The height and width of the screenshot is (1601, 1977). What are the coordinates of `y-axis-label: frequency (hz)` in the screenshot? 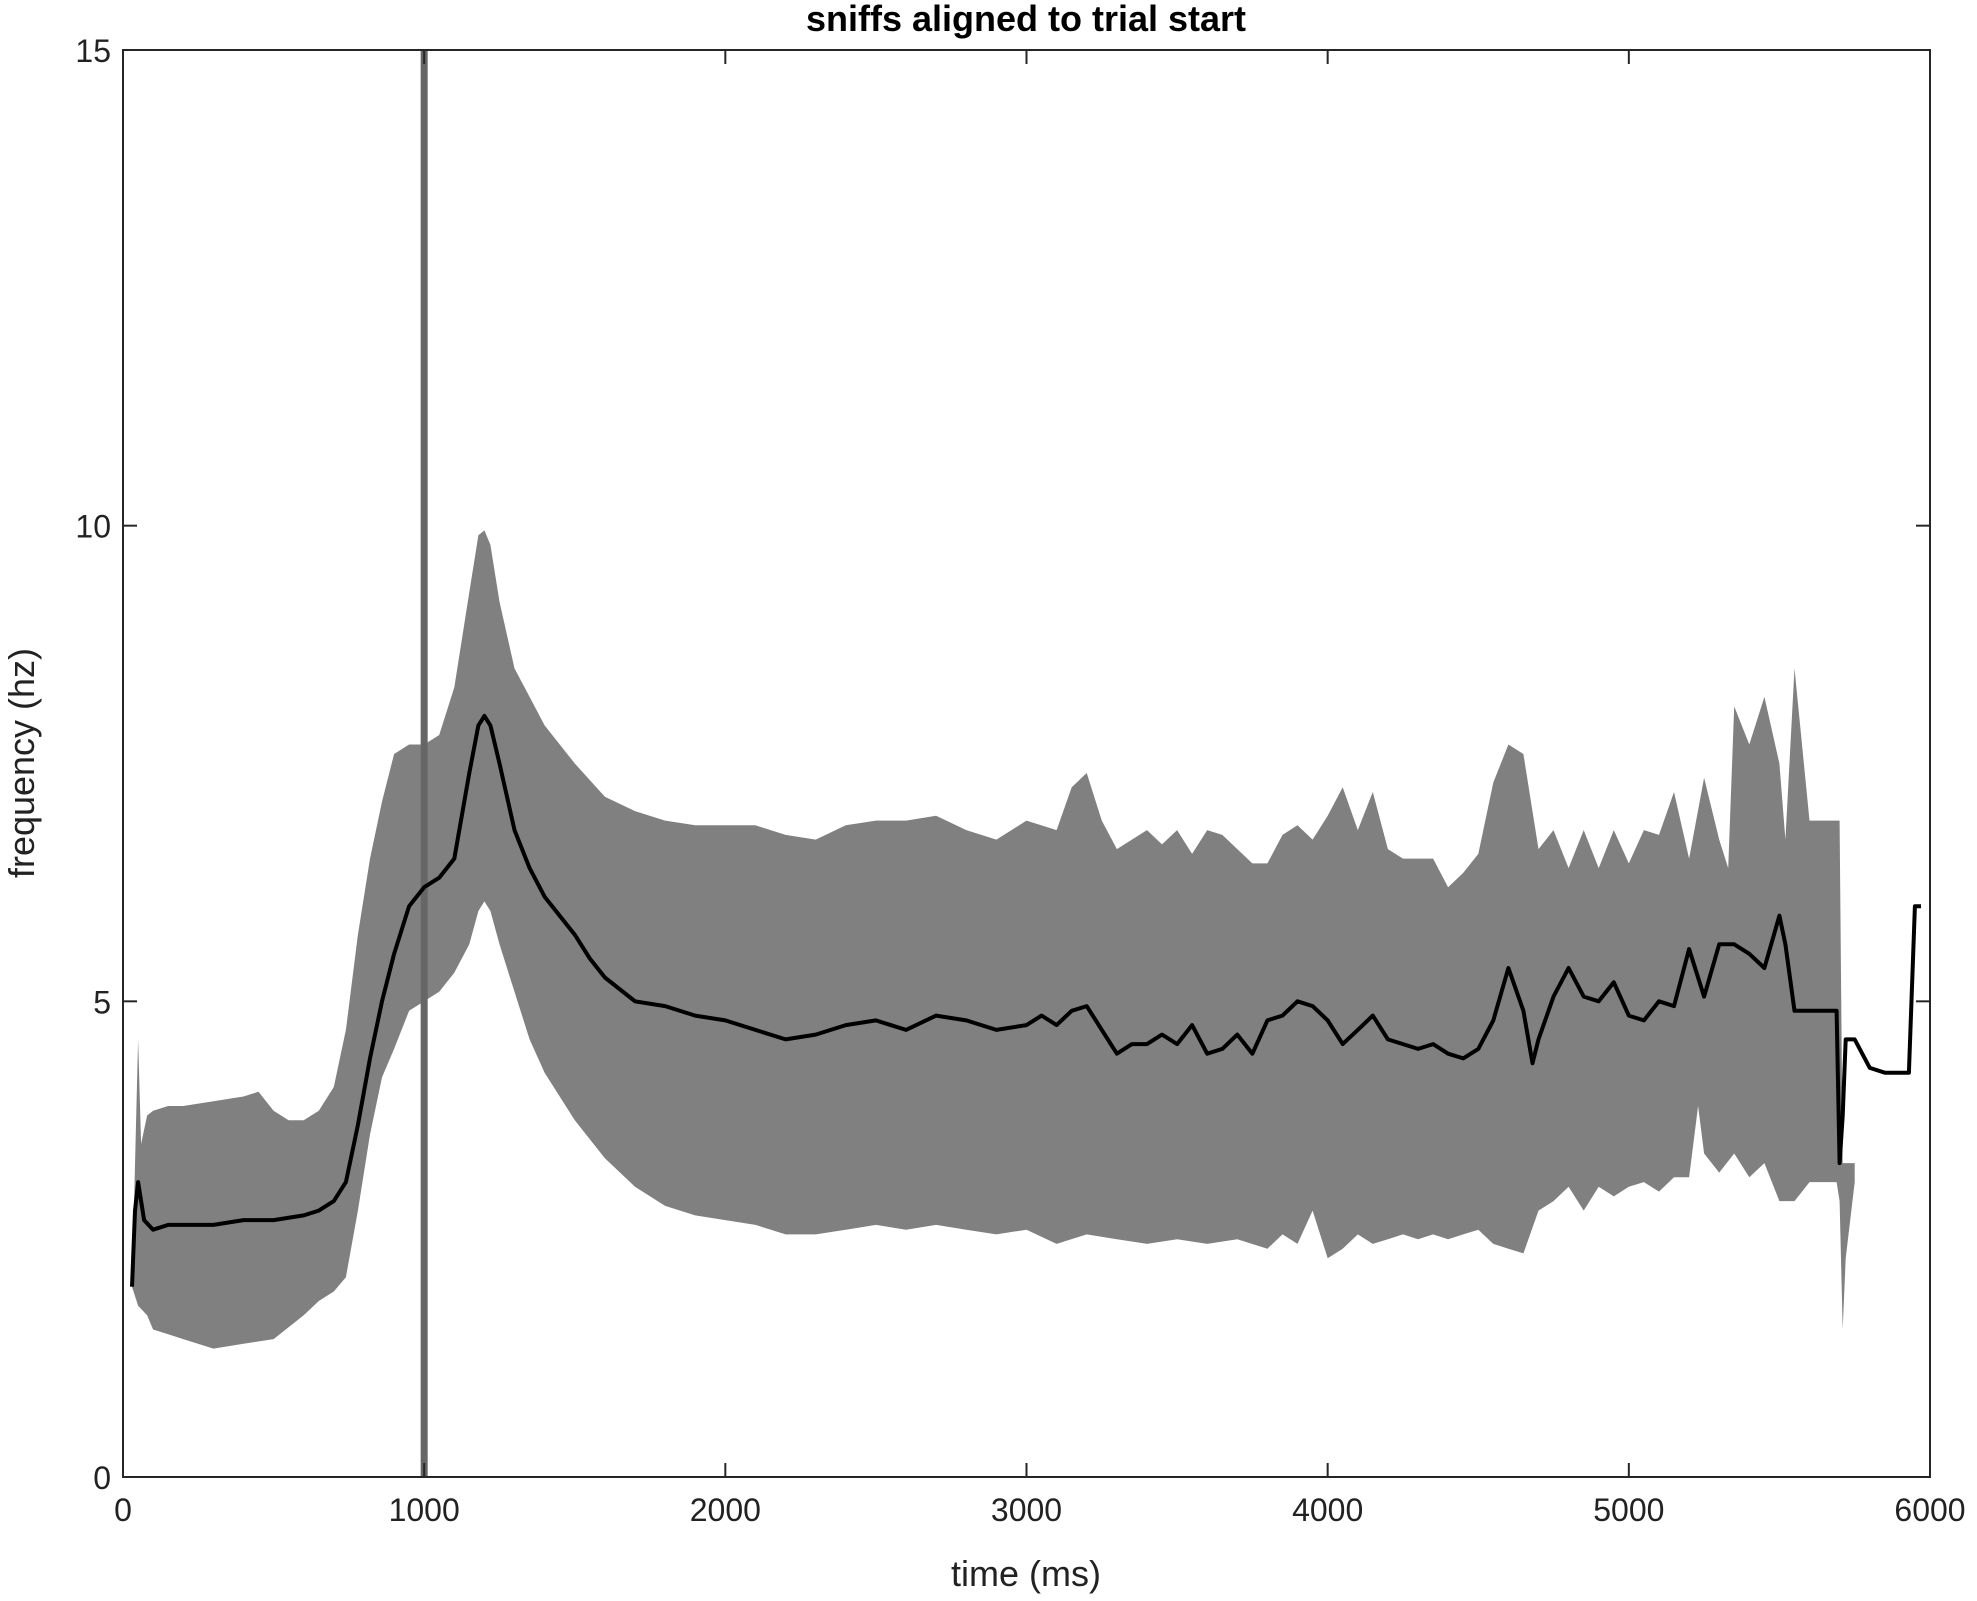 It's located at (21, 763).